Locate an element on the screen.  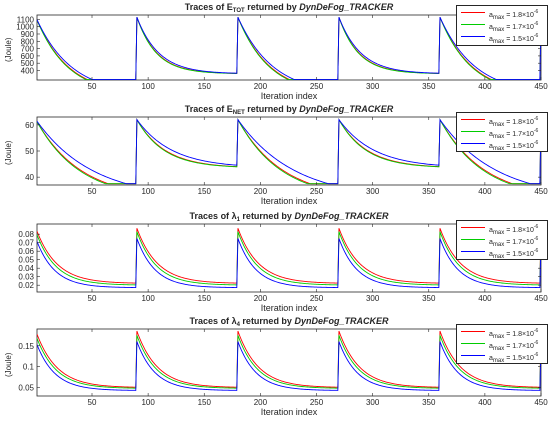
y-tick-label: 0.02 is located at coordinates (26, 285).